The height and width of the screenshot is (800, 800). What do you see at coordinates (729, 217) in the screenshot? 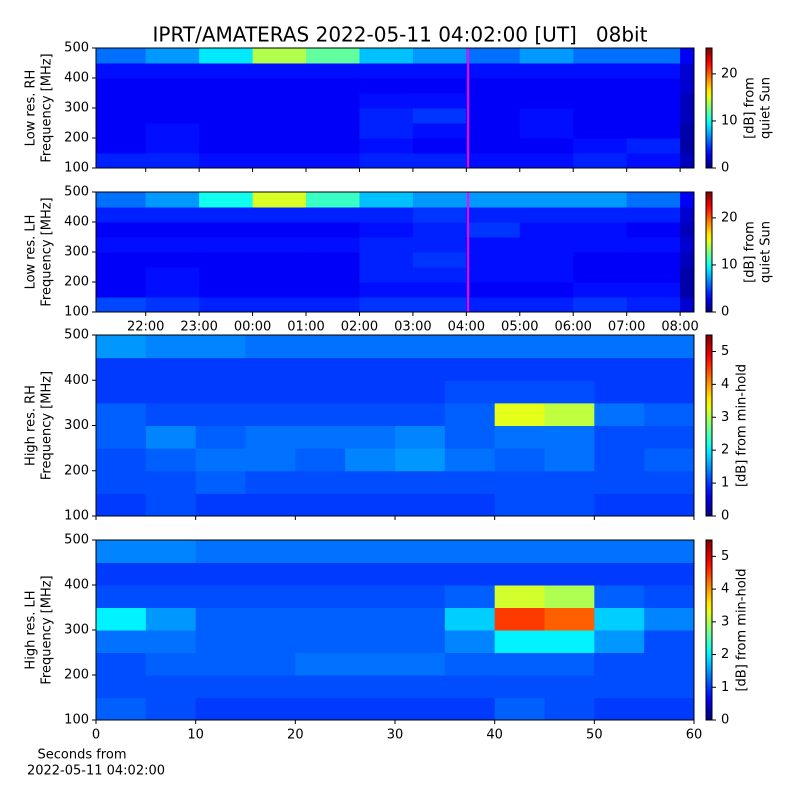
I see `colorbar-tick-label: 20` at bounding box center [729, 217].